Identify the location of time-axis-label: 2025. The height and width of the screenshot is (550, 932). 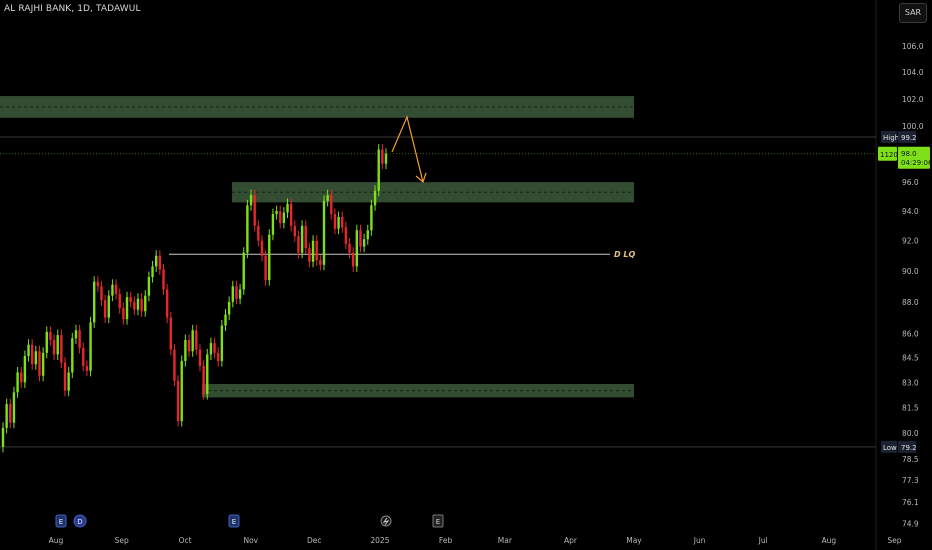
(379, 540).